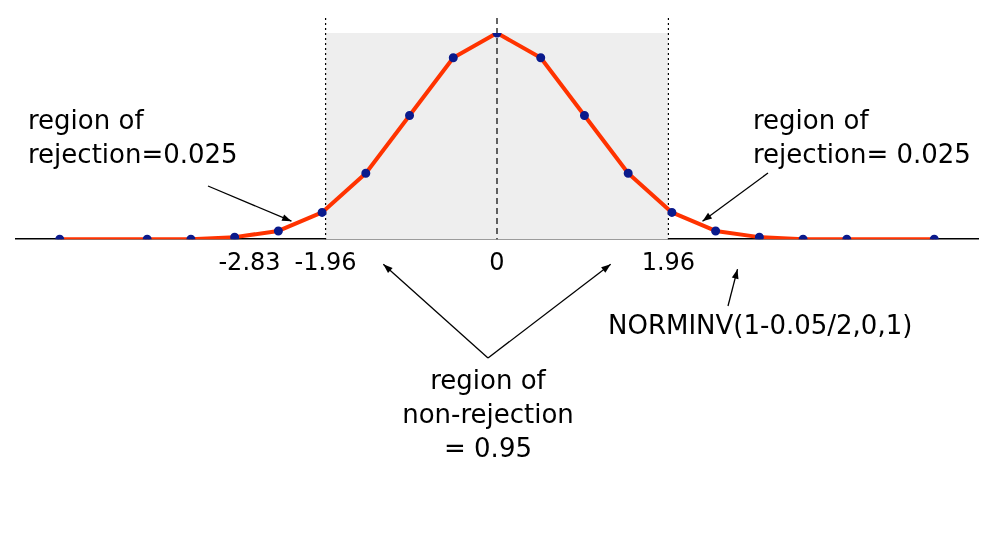 Image resolution: width=1007 pixels, height=536 pixels. What do you see at coordinates (497, 261) in the screenshot?
I see `x-tick-label: 0` at bounding box center [497, 261].